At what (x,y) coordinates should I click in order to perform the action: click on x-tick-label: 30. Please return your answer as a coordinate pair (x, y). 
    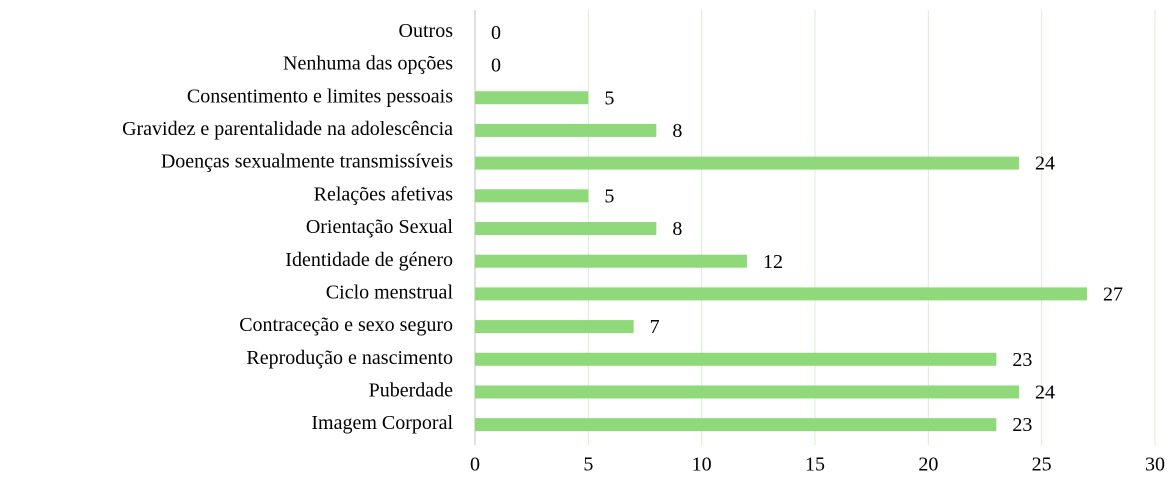
    Looking at the image, I should click on (1155, 465).